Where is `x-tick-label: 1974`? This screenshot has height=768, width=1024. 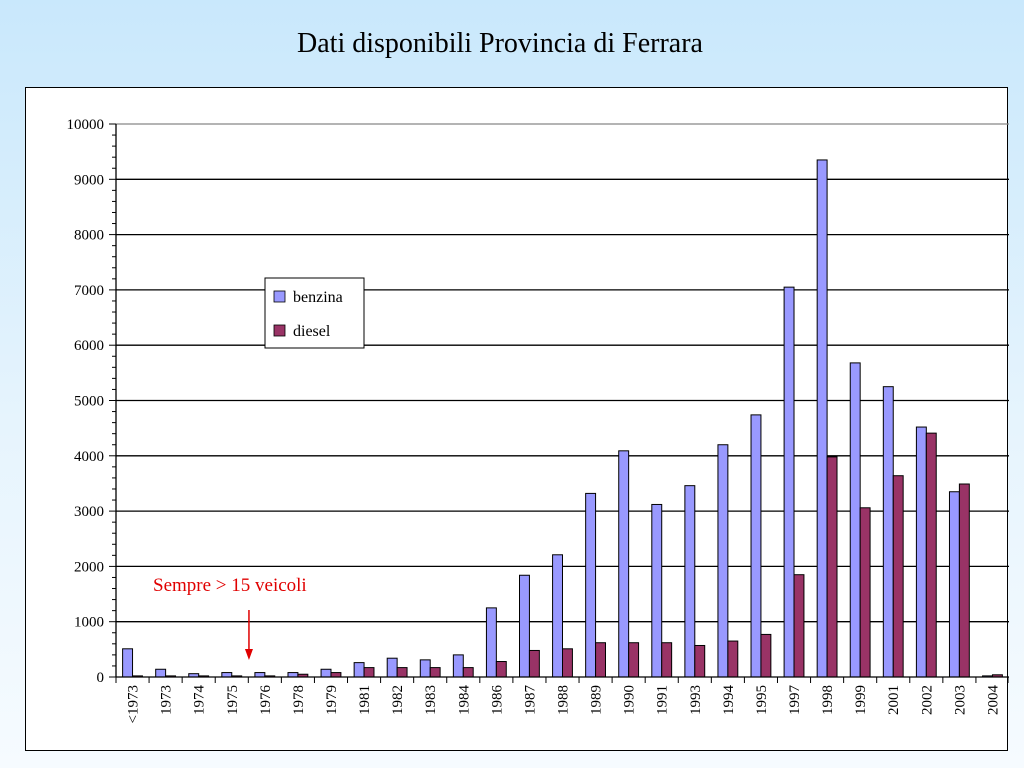
x-tick-label: 1974 is located at coordinates (200, 700).